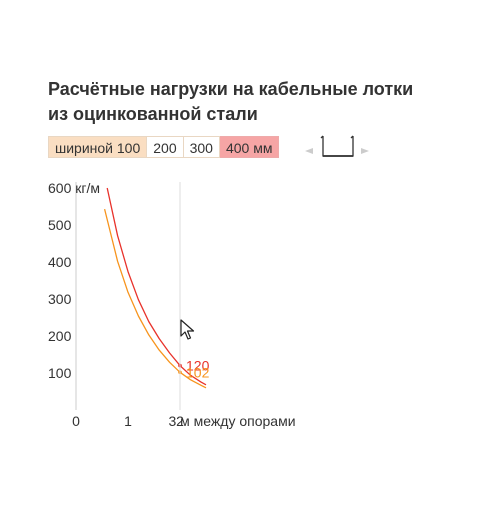 This screenshot has width=485, height=523. What do you see at coordinates (235, 421) in the screenshot?
I see `x-axis-unit: м между опорами` at bounding box center [235, 421].